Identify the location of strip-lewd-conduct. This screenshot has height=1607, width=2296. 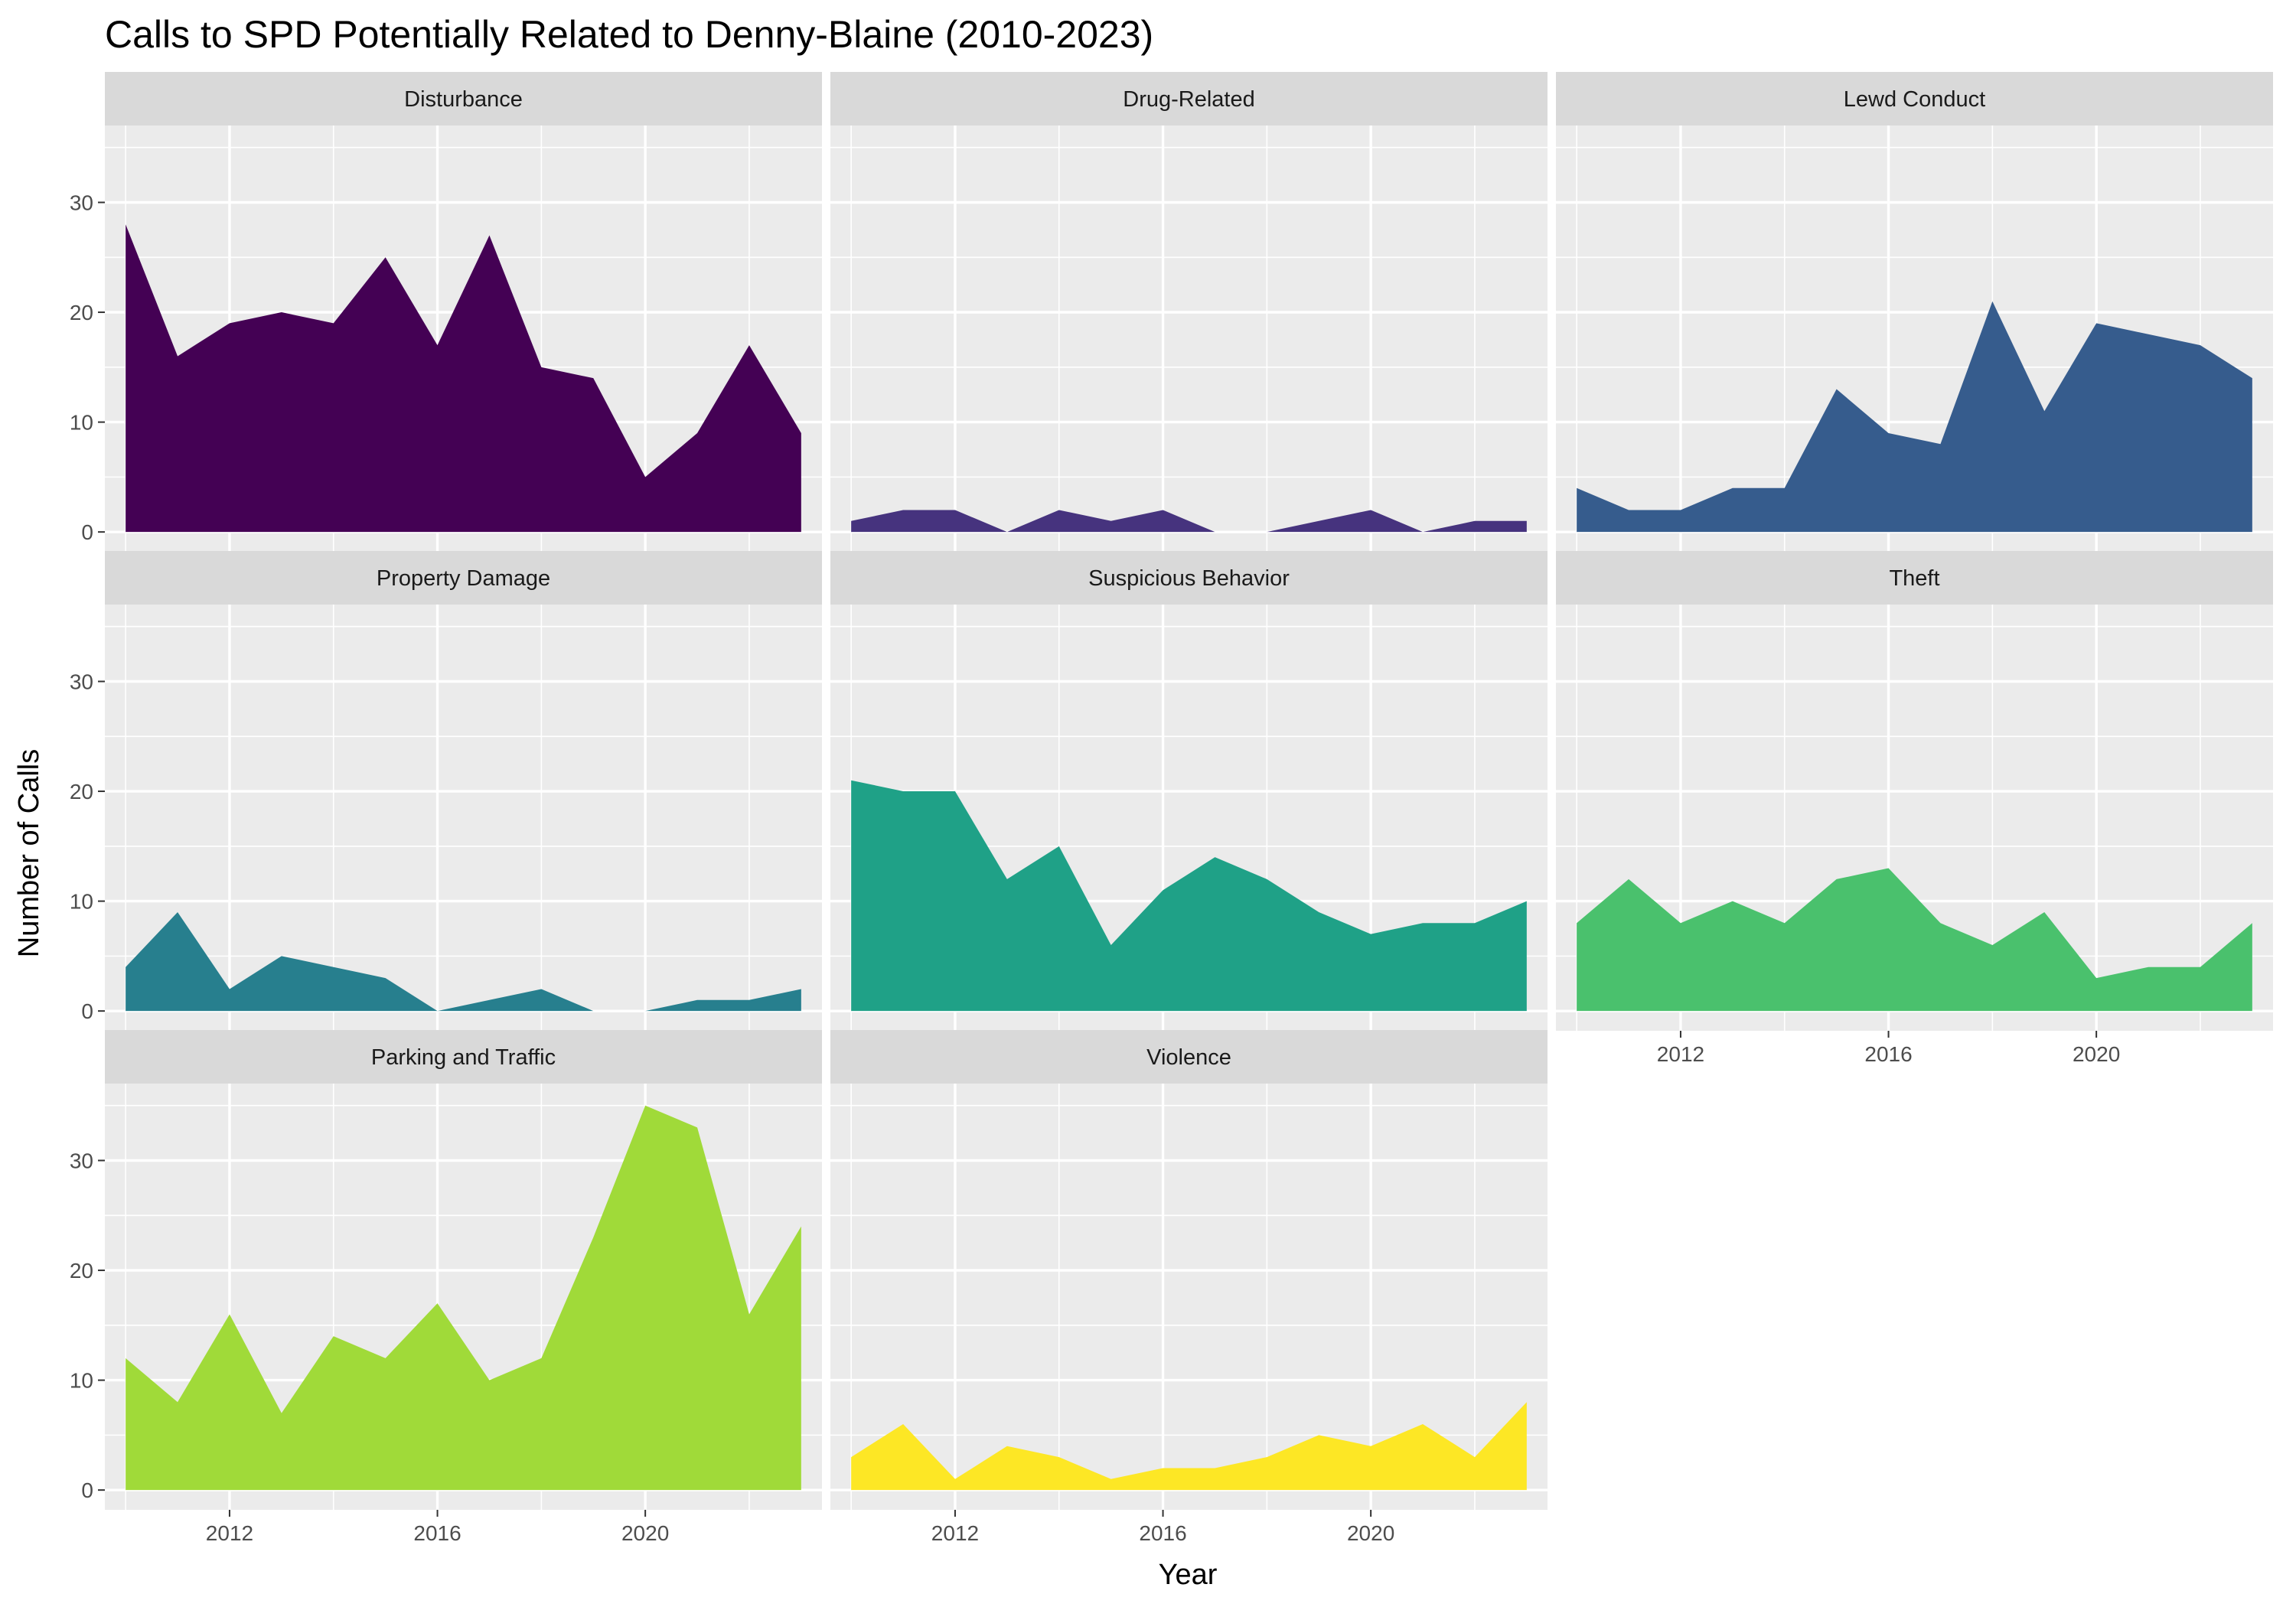
(1914, 98).